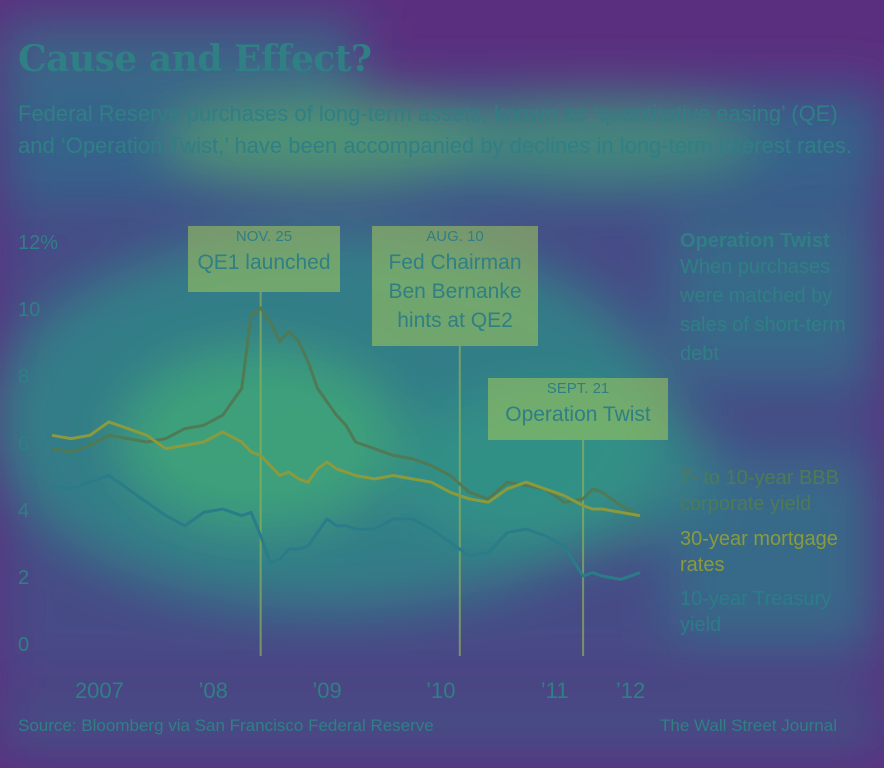 This screenshot has width=884, height=768. What do you see at coordinates (264, 236) in the screenshot?
I see `annotation-date: NOV. 25` at bounding box center [264, 236].